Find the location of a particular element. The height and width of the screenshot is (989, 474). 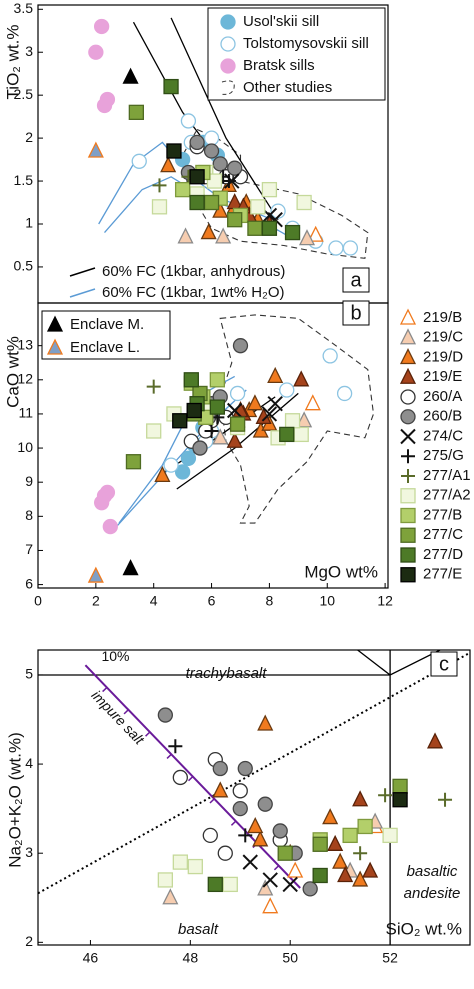

field-outline is located at coordinates (297, 419).